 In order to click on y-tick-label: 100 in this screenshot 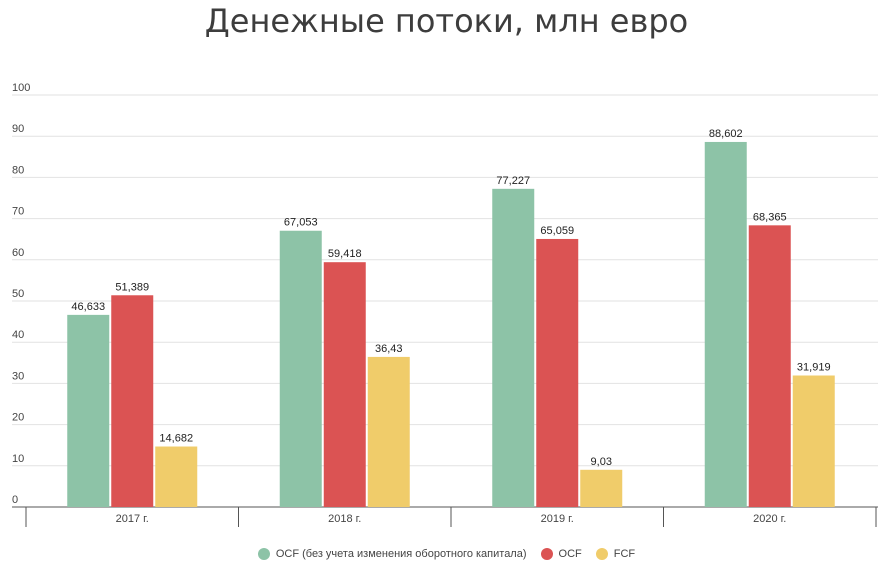, I will do `click(21, 88)`.